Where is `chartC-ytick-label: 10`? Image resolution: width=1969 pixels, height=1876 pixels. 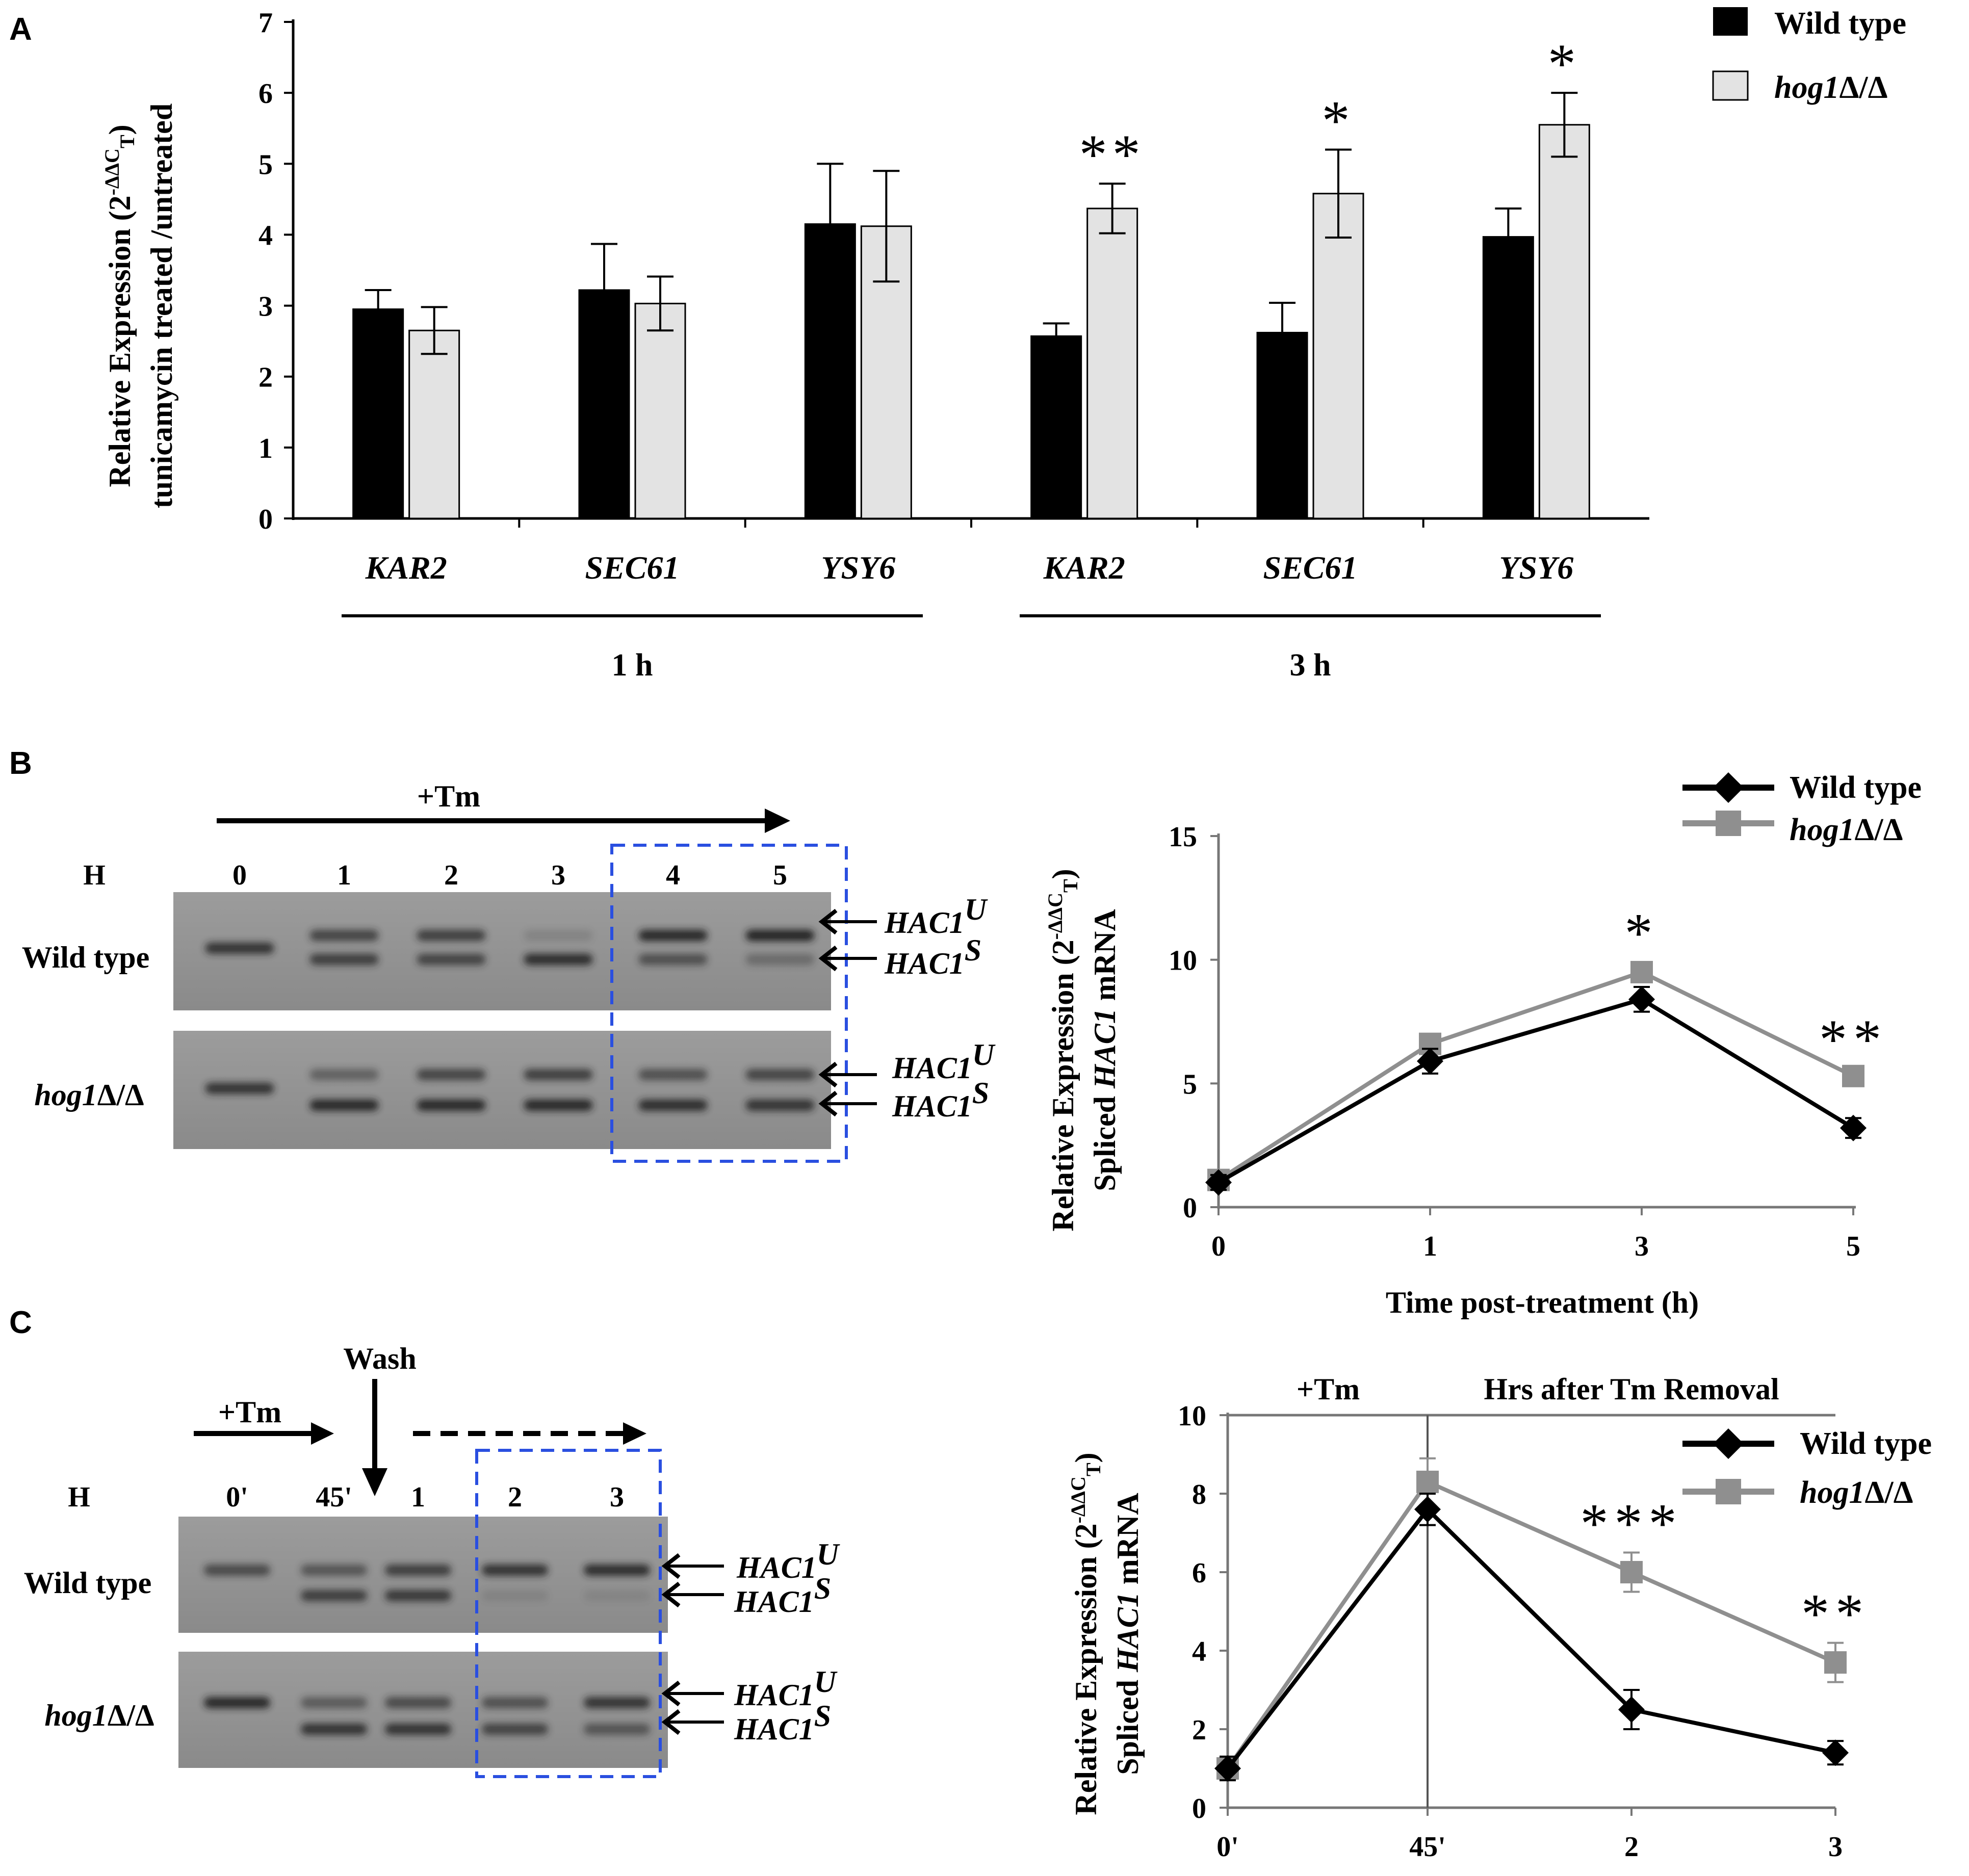
chartC-ytick-label: 10 is located at coordinates (1192, 1416).